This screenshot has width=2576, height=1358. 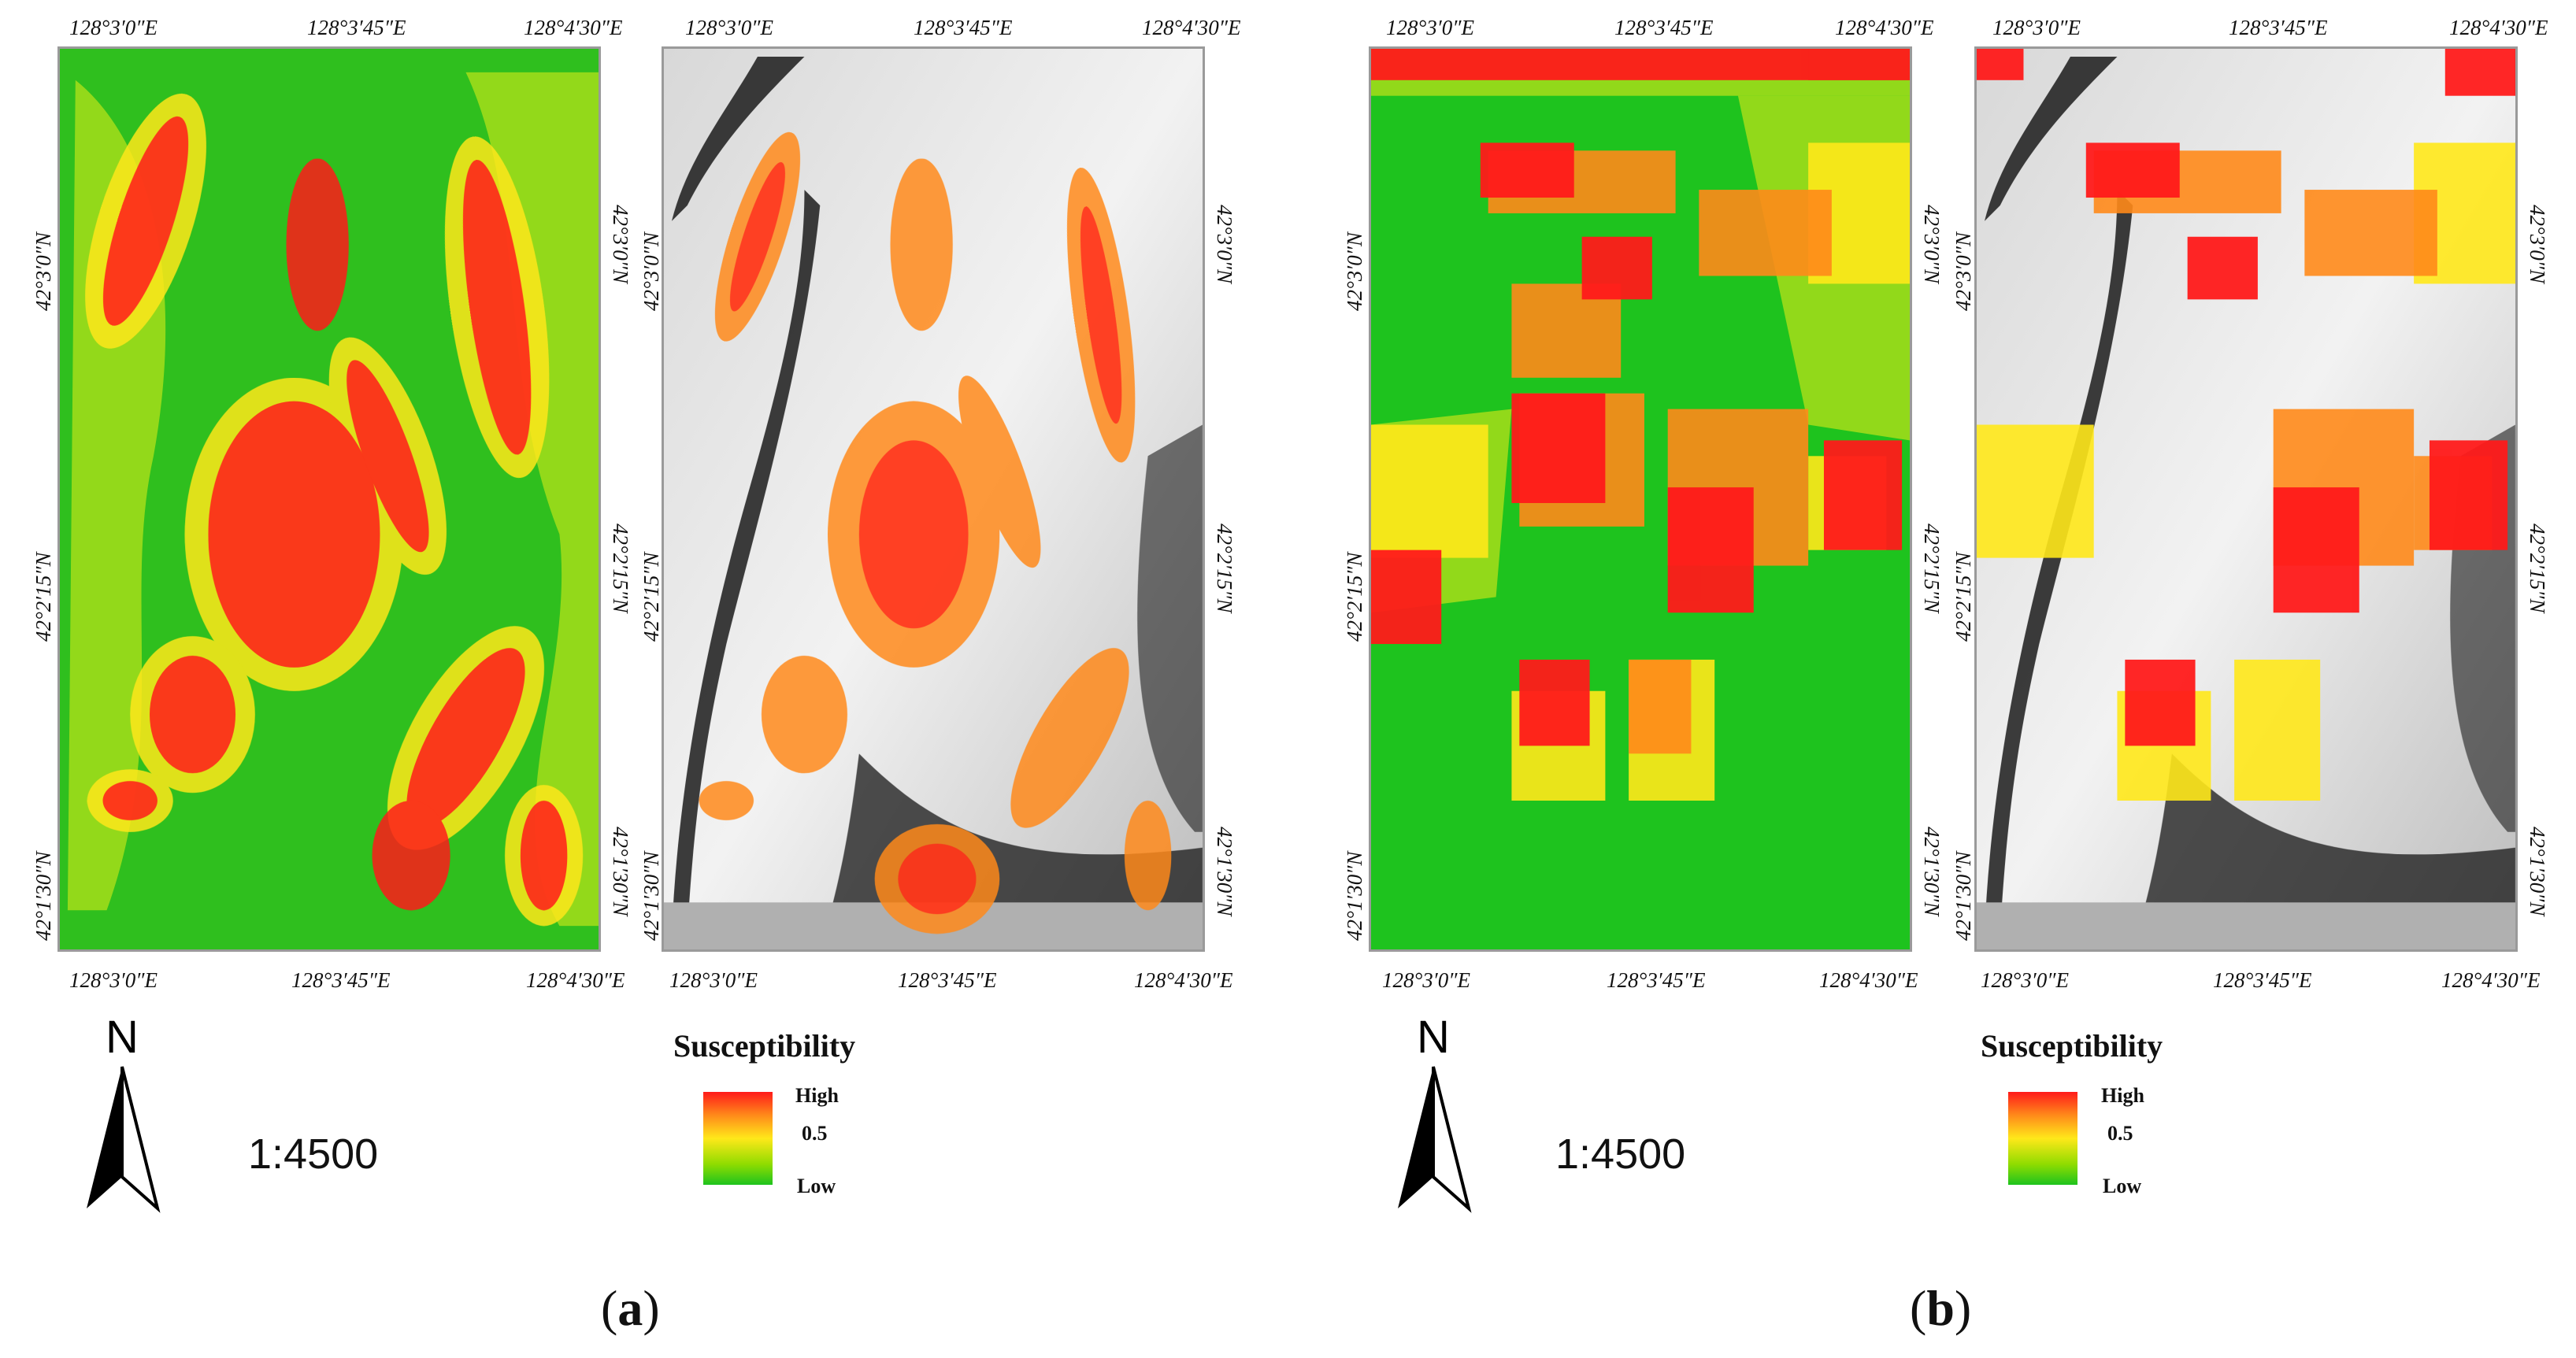 I want to click on legend-low-b: Low, so click(x=2122, y=1186).